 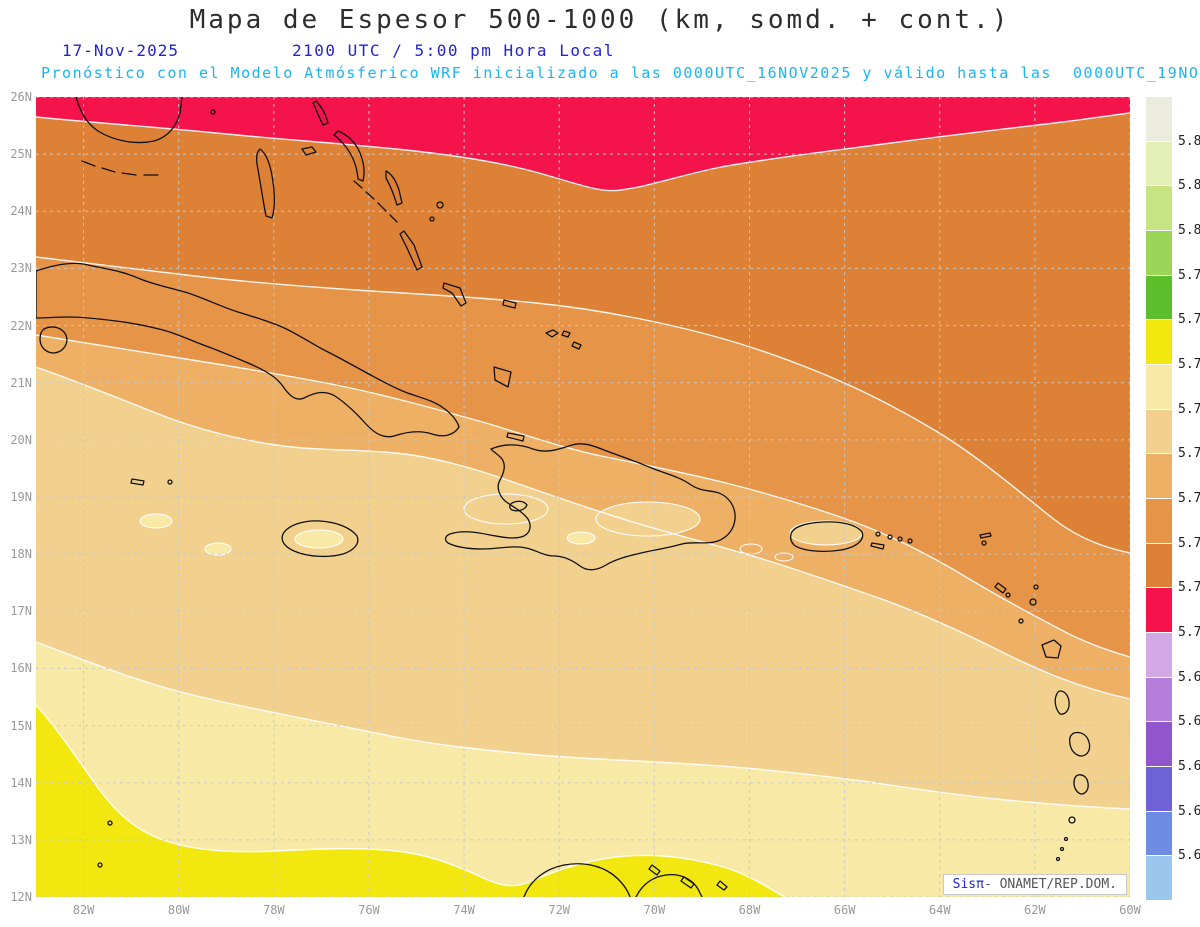 What do you see at coordinates (129, 120) in the screenshot?
I see `coastline-florida` at bounding box center [129, 120].